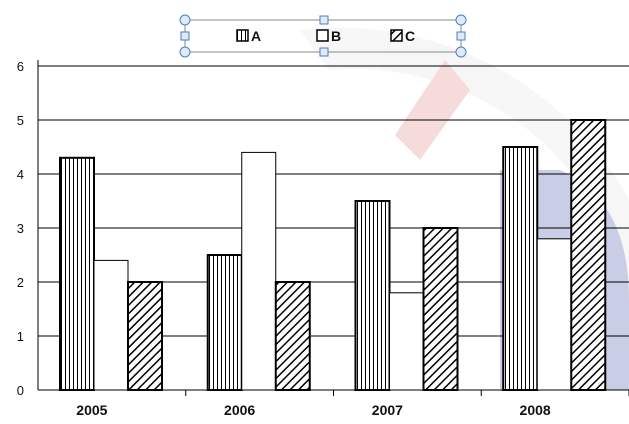 Image resolution: width=629 pixels, height=424 pixels. I want to click on handle-top-left, so click(185, 20).